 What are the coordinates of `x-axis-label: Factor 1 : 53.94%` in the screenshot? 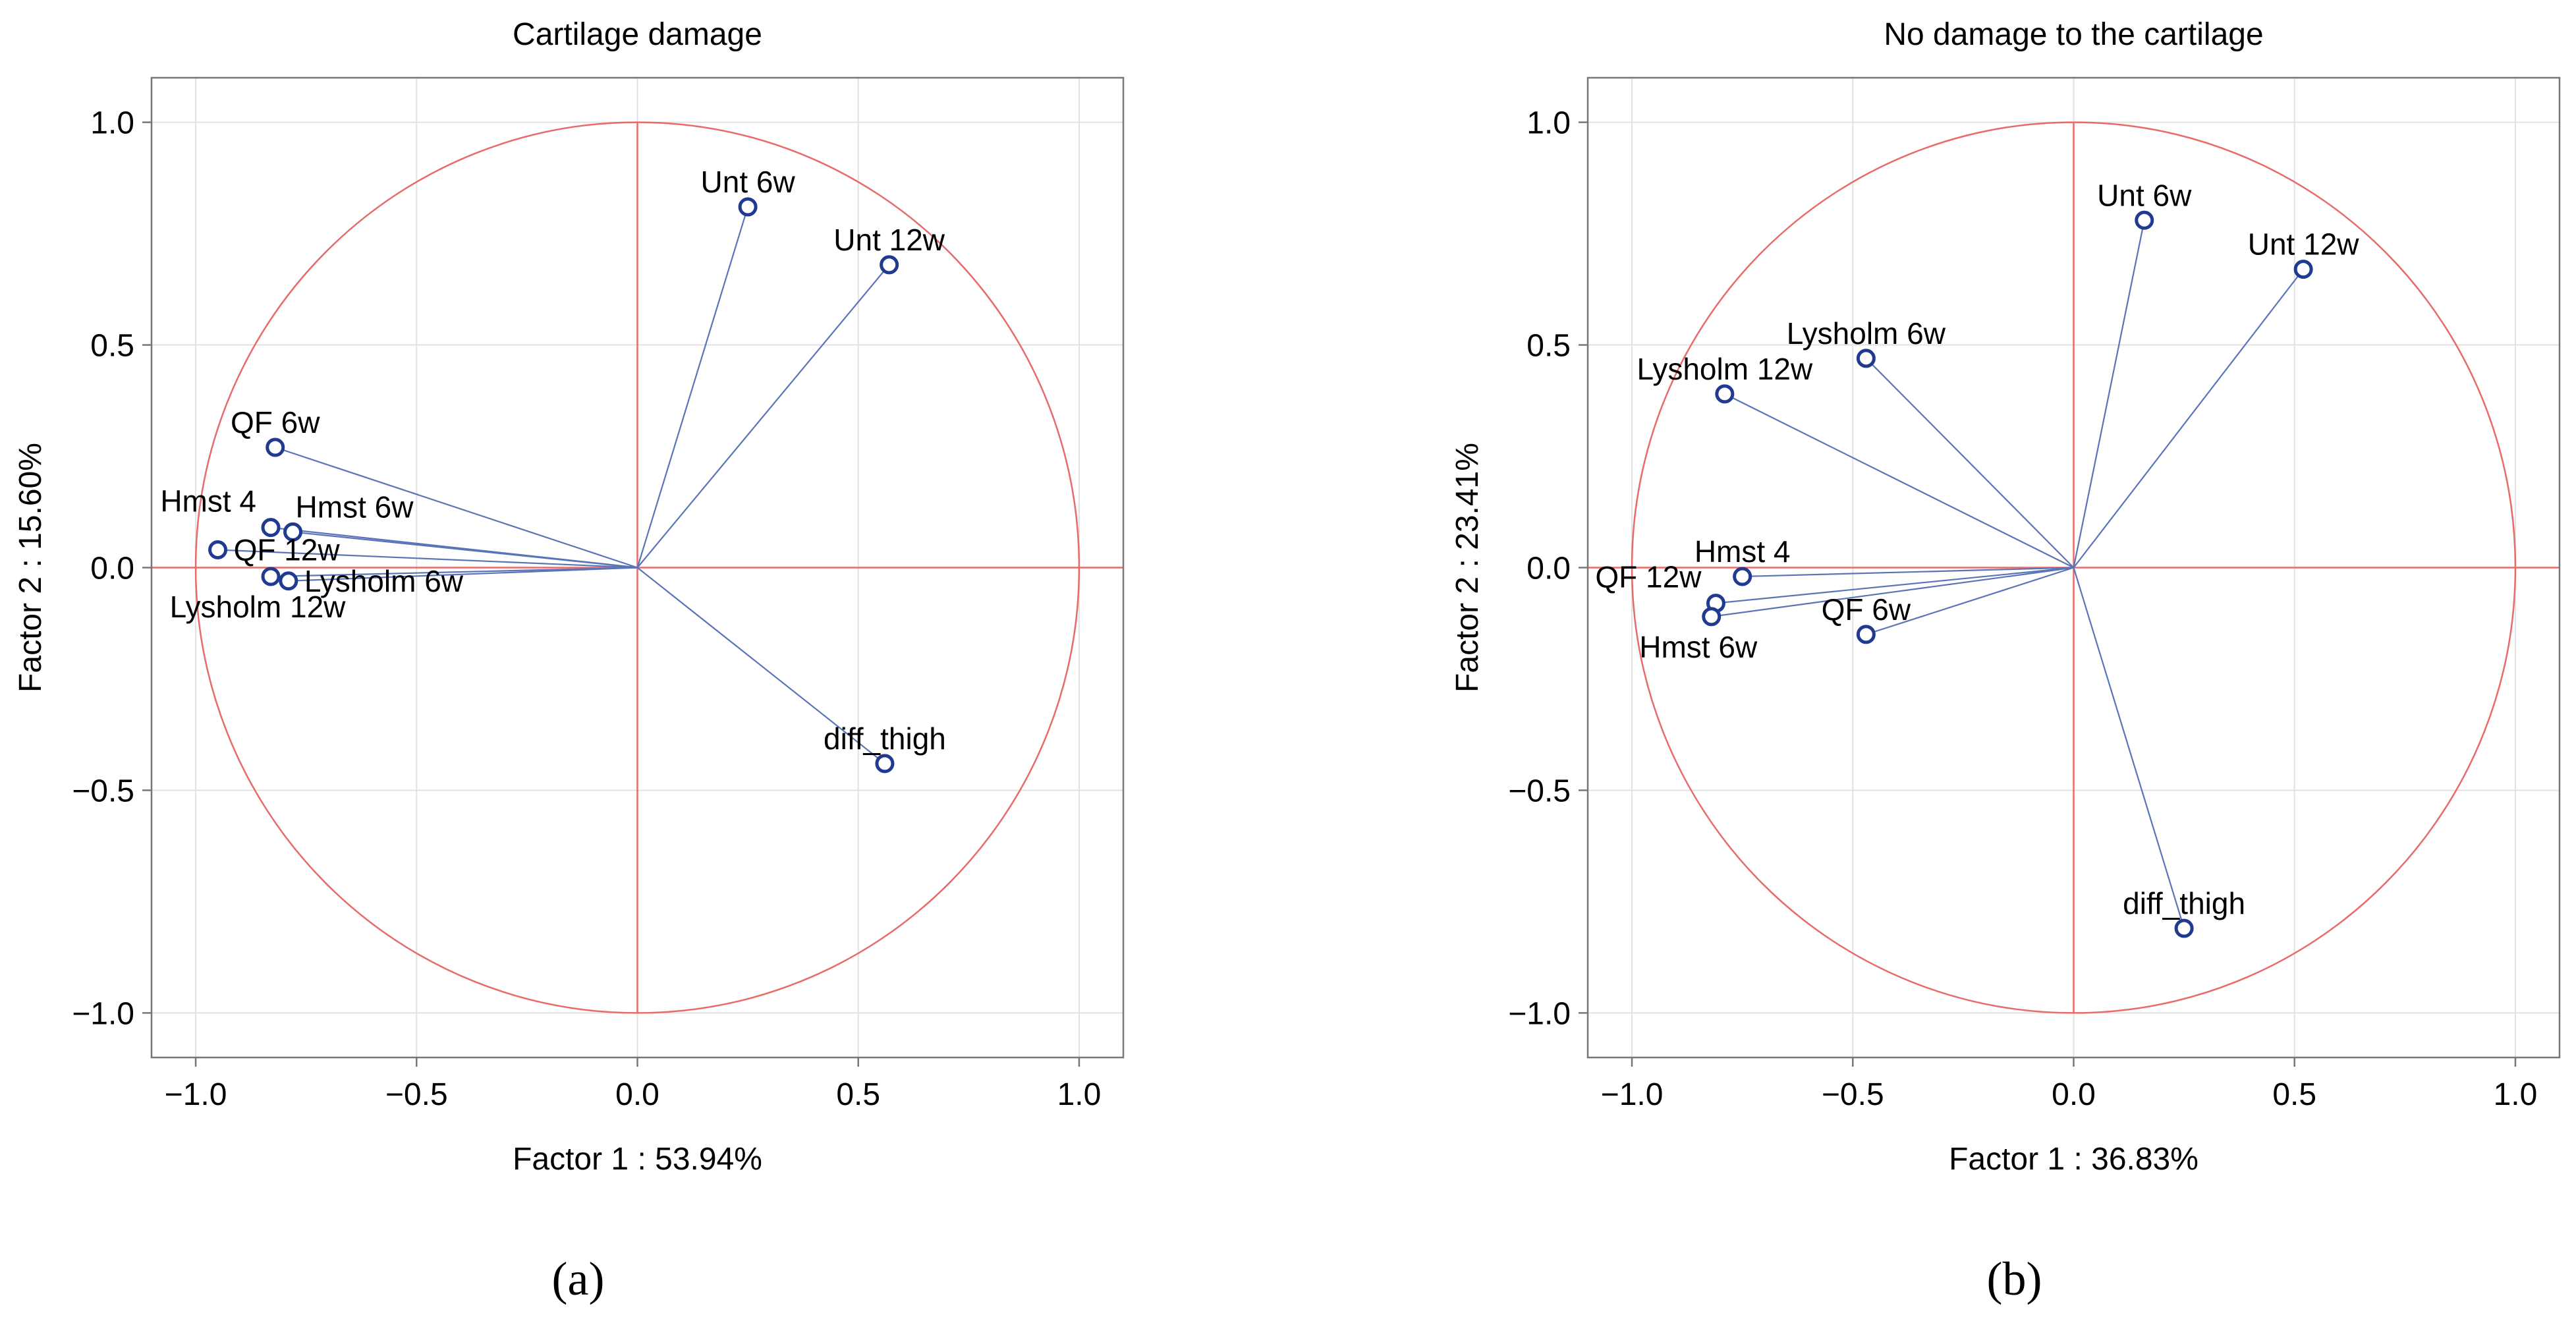 It's located at (637, 1159).